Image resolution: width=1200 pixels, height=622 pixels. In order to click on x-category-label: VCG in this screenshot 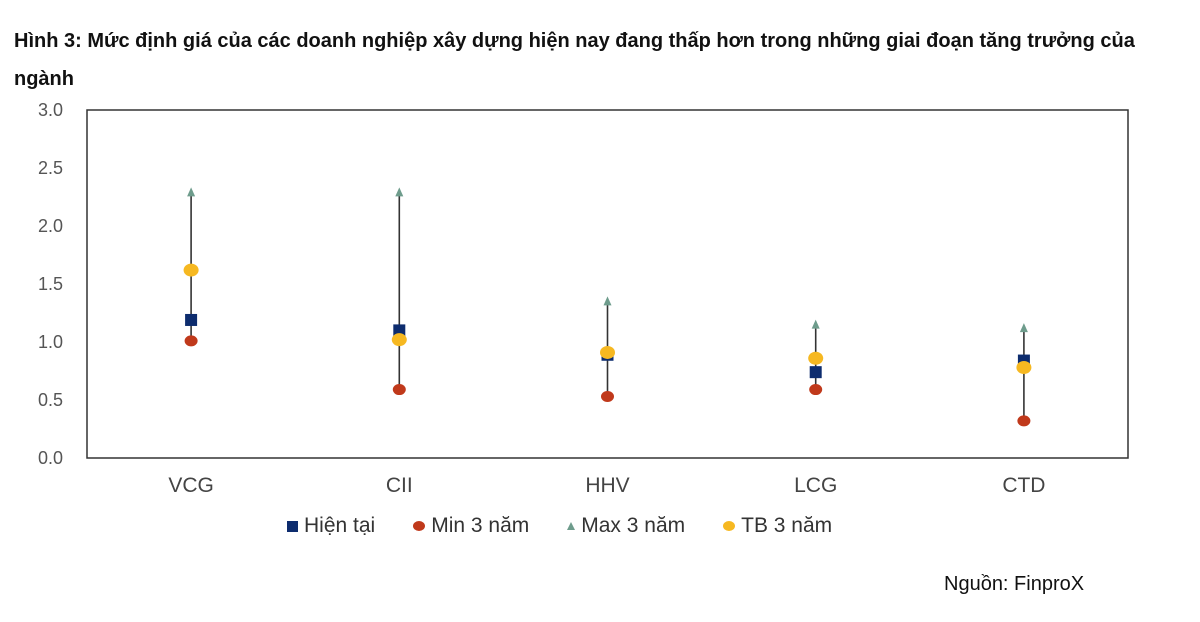, I will do `click(191, 485)`.